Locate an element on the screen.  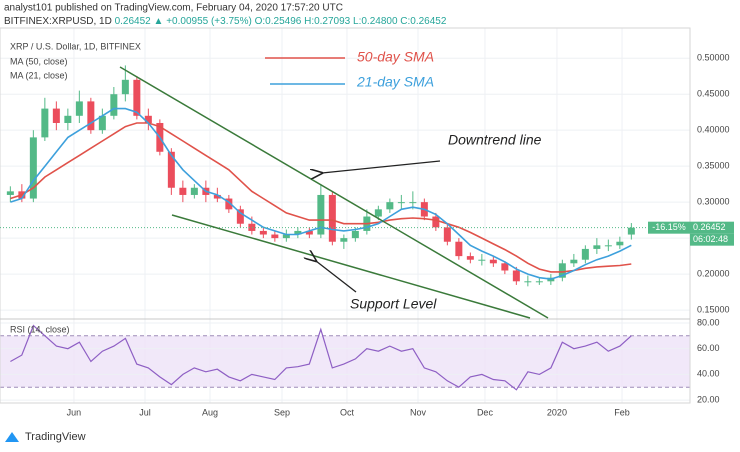
rsi-band is located at coordinates (345, 361).